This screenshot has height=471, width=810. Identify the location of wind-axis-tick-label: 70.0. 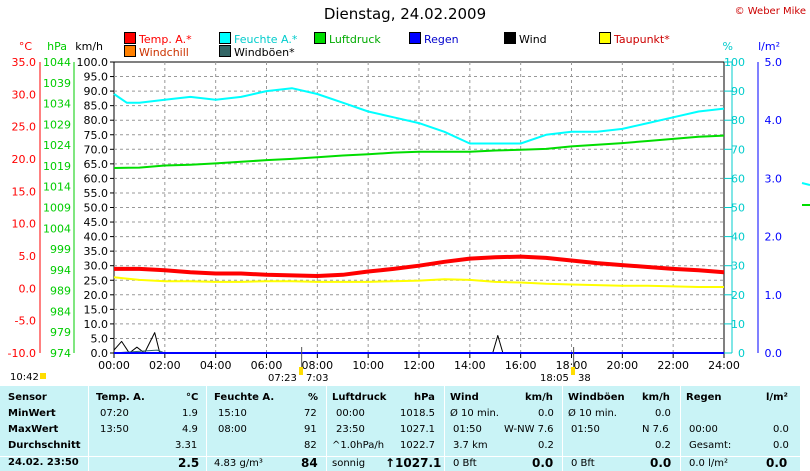
(96, 149).